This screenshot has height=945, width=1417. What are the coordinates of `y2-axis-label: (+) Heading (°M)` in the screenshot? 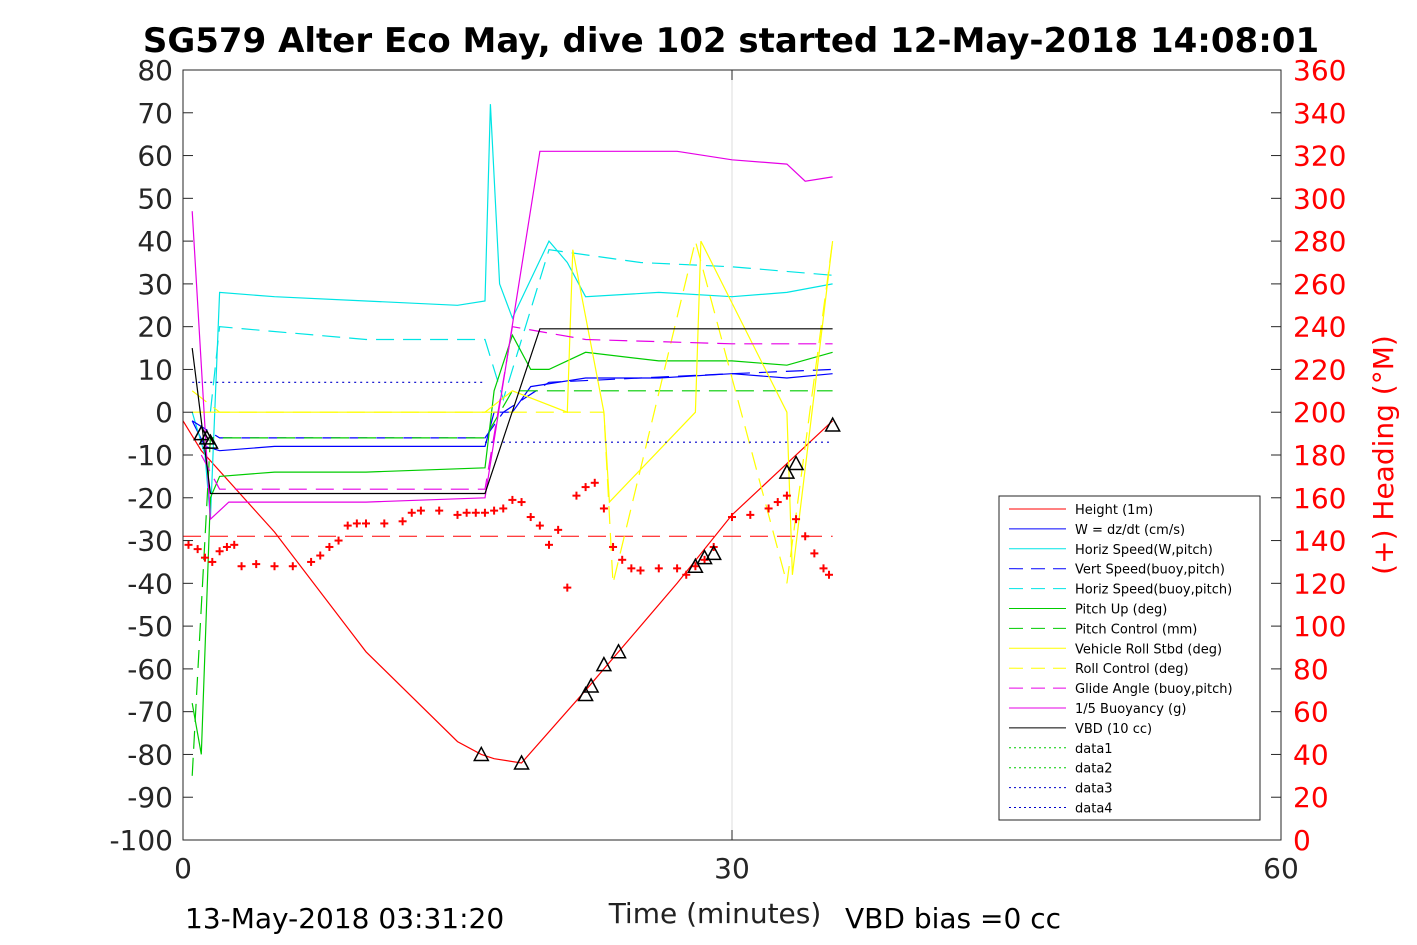 It's located at (1383, 455).